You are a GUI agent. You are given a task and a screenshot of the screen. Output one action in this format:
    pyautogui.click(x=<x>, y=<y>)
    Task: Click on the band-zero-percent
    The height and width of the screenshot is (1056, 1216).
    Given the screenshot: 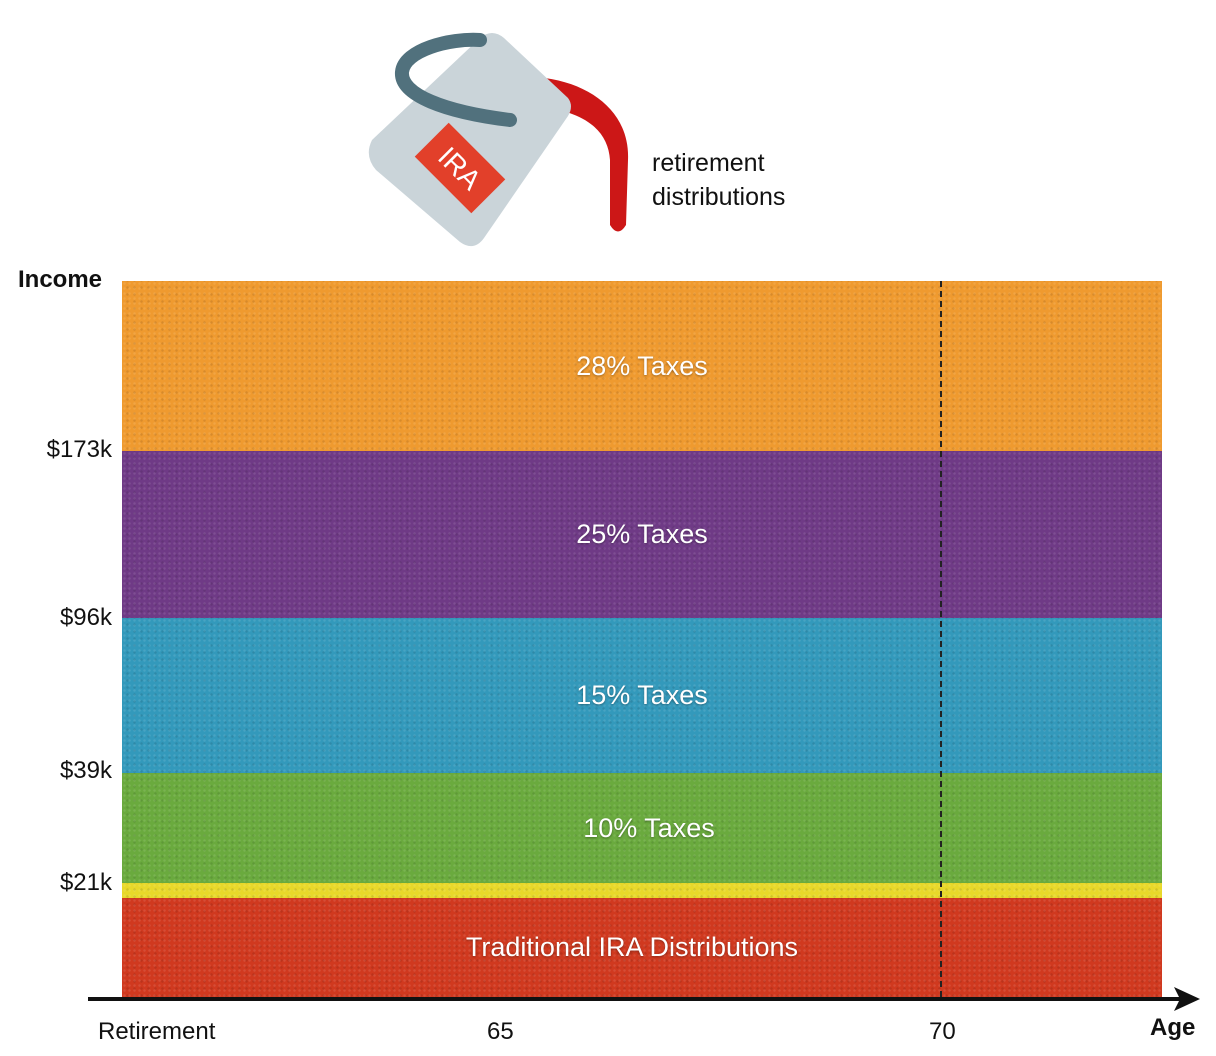 What is the action you would take?
    pyautogui.click(x=642, y=890)
    